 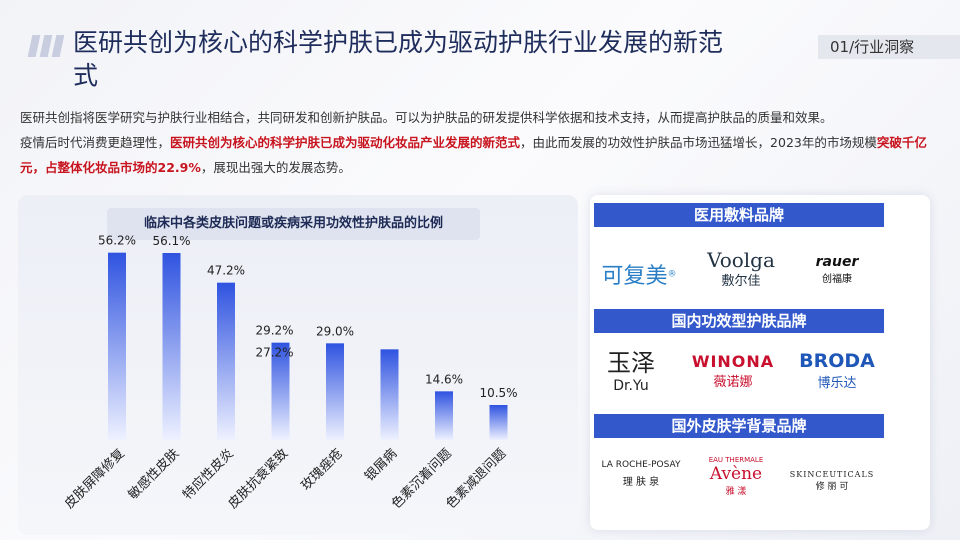 What do you see at coordinates (473, 155) in the screenshot?
I see `intro-highlight-2: 突破千亿元，占整体化妆品市场的22.9%` at bounding box center [473, 155].